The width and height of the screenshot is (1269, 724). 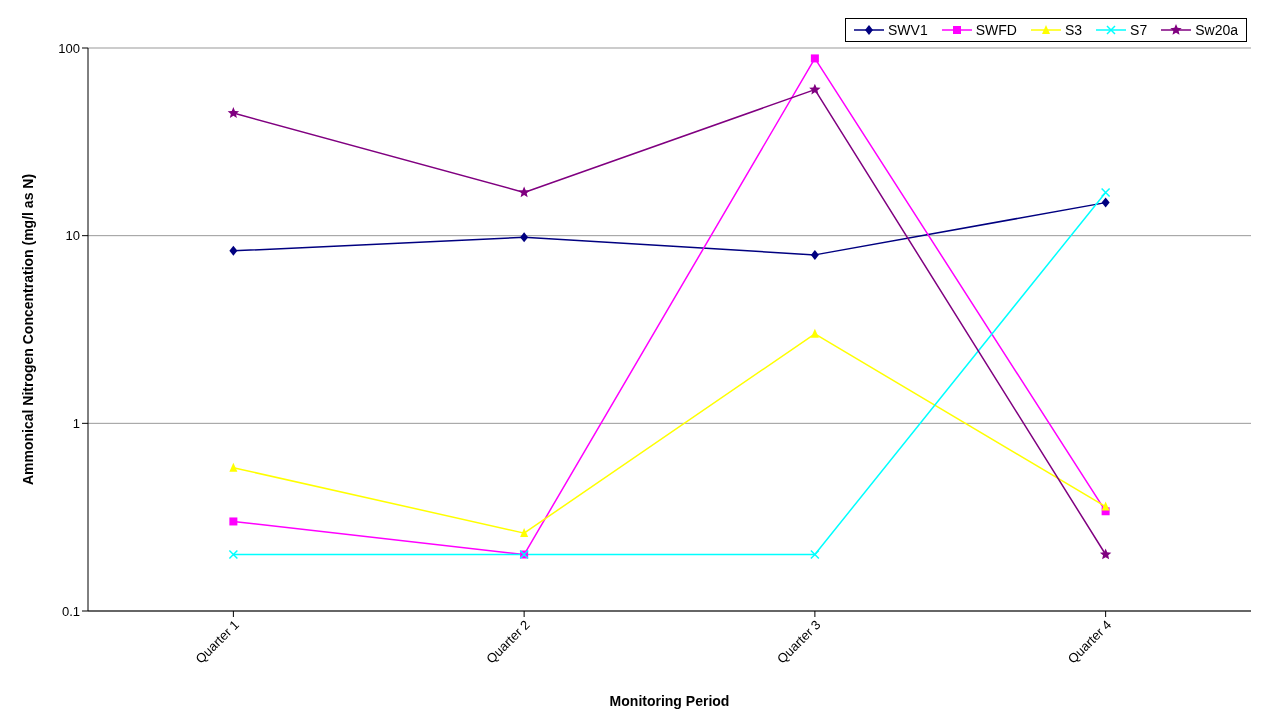 What do you see at coordinates (27, 329) in the screenshot?
I see `y-axis-title: Ammonical Nitrogen Concentration (mg/l as N)` at bounding box center [27, 329].